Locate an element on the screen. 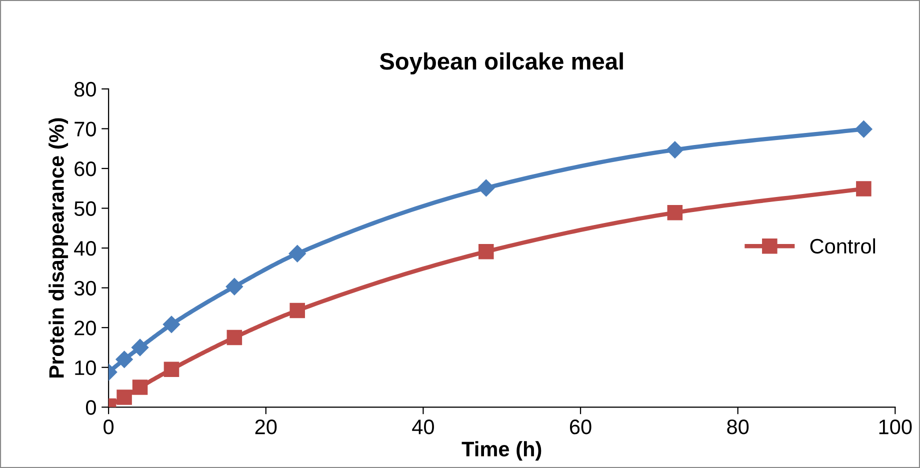 The image size is (920, 468). y-tick-label: 50 is located at coordinates (85, 208).